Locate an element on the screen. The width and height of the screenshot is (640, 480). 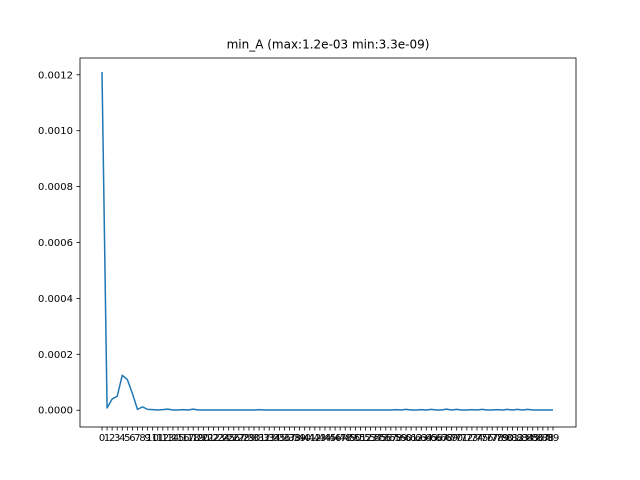
x-tick-label: 29 is located at coordinates (249, 438).